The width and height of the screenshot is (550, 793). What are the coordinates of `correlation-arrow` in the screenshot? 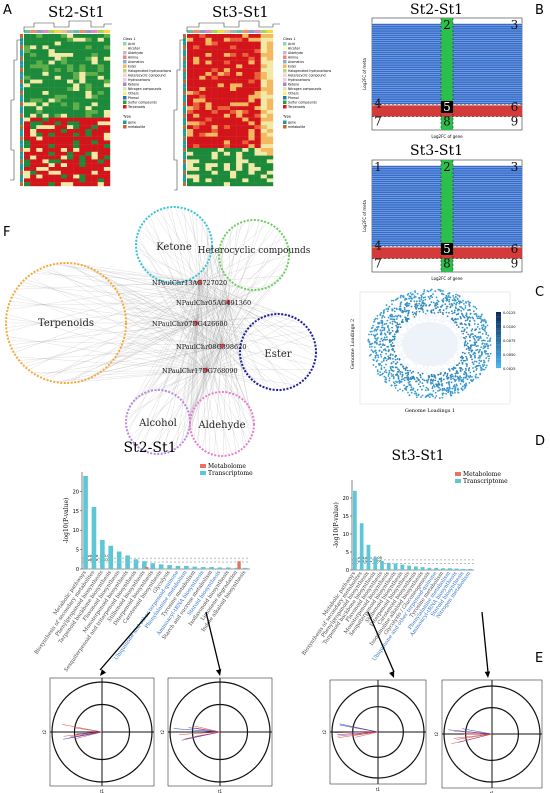 It's located at (88, 730).